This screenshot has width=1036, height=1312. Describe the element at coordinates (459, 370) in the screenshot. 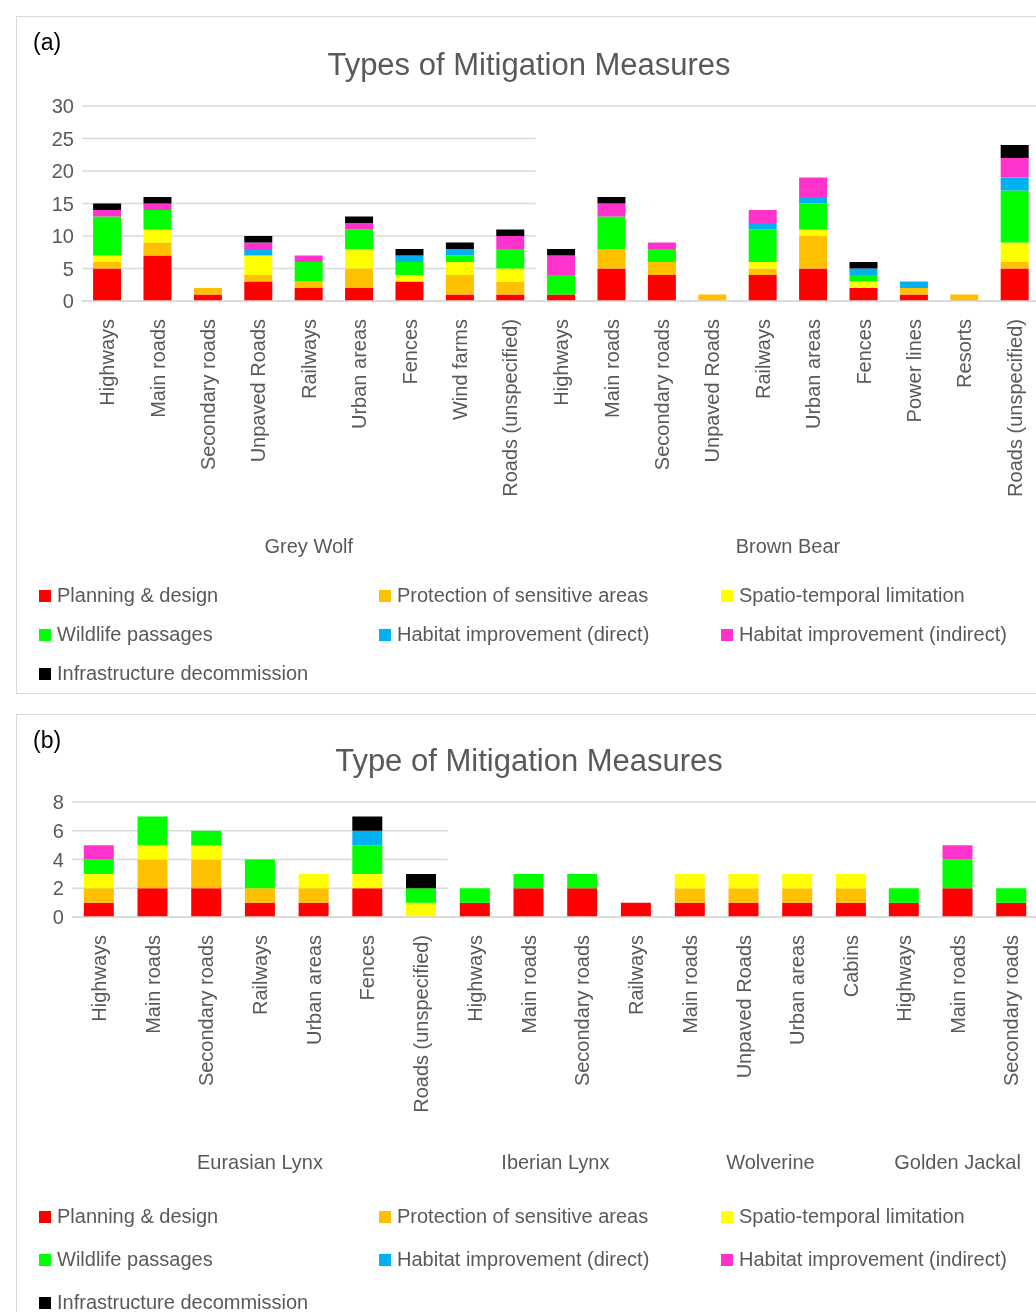

I see `x-tick-label: Wind farms` at that location.